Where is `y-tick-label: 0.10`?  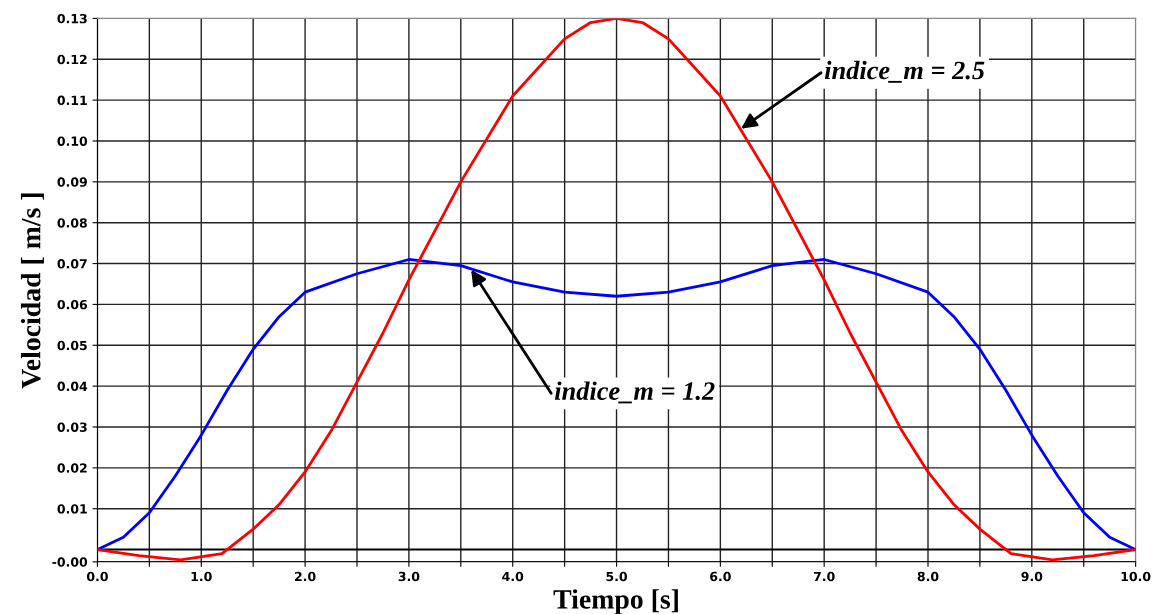 y-tick-label: 0.10 is located at coordinates (72, 141).